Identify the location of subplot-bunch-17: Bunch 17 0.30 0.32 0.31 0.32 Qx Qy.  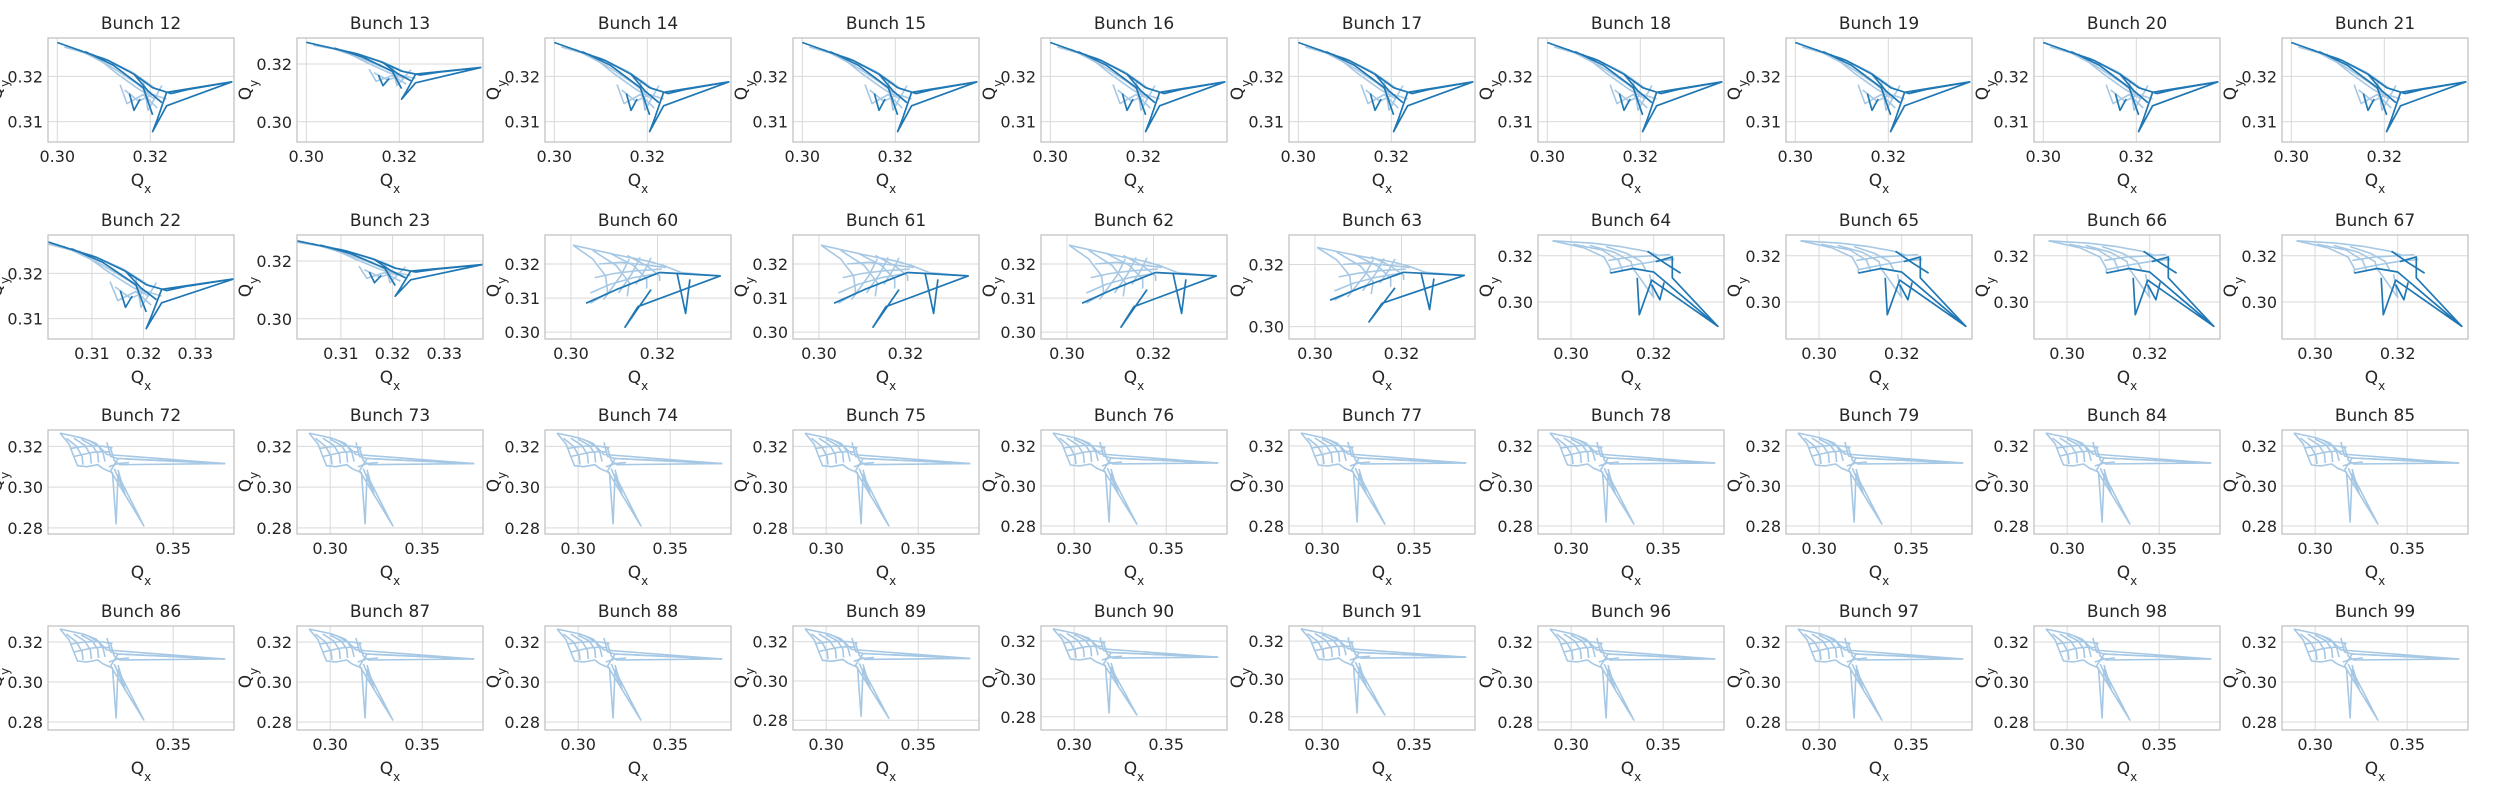
(1352, 105).